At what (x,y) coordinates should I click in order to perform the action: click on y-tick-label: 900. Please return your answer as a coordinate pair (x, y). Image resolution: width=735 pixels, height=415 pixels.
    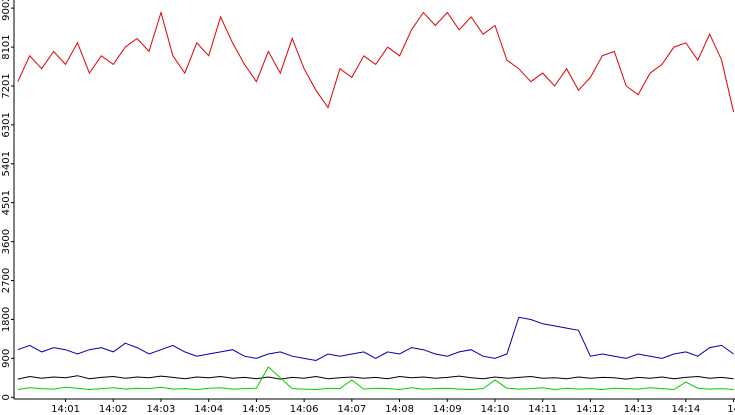
    Looking at the image, I should click on (6, 358).